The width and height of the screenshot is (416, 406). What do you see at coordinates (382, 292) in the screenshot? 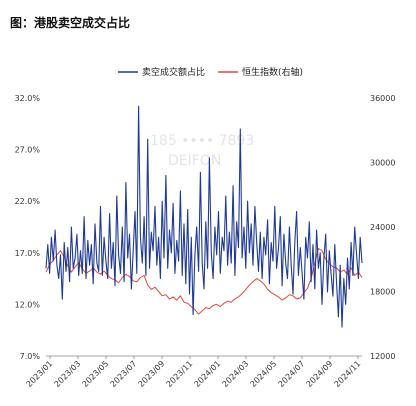
I see `y-right-tick-label: 18000` at bounding box center [382, 292].